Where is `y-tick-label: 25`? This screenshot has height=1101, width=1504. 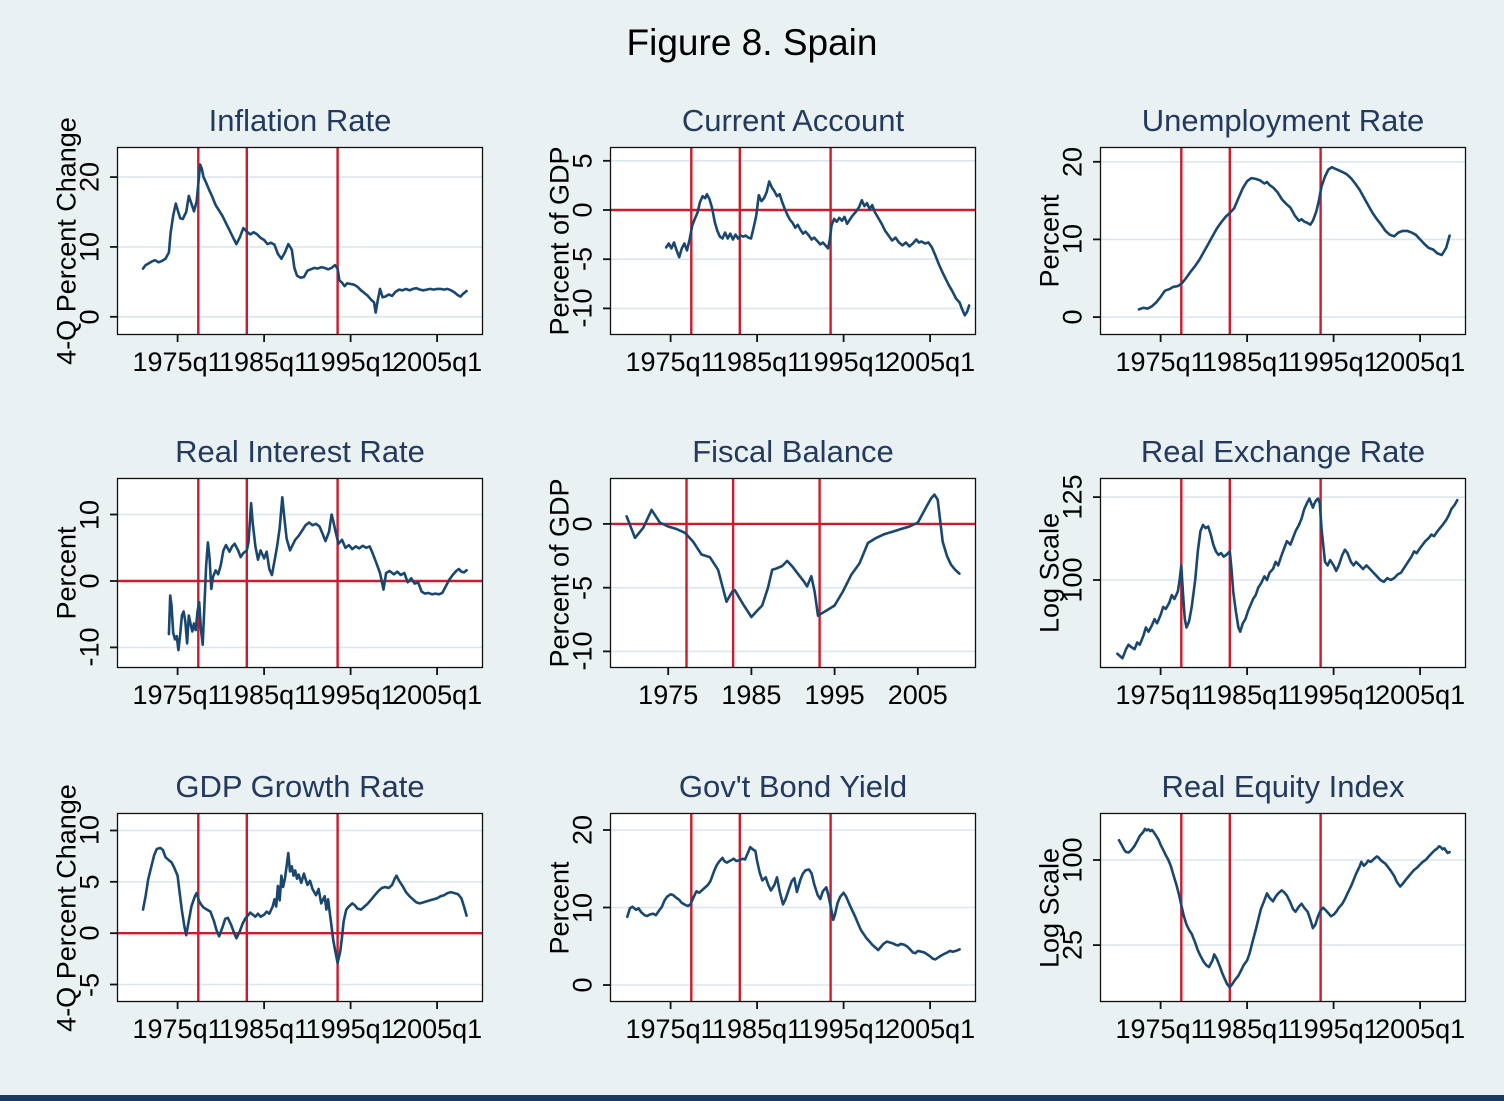
y-tick-label: 25 is located at coordinates (1072, 945).